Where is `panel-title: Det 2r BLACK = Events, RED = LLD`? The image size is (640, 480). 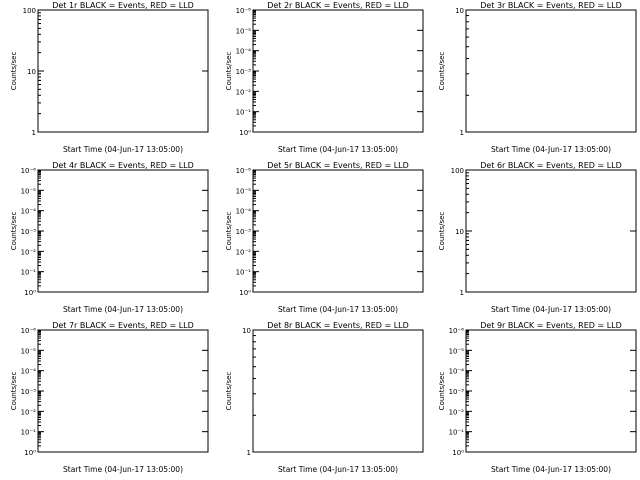 panel-title: Det 2r BLACK = Events, RED = LLD is located at coordinates (338, 5).